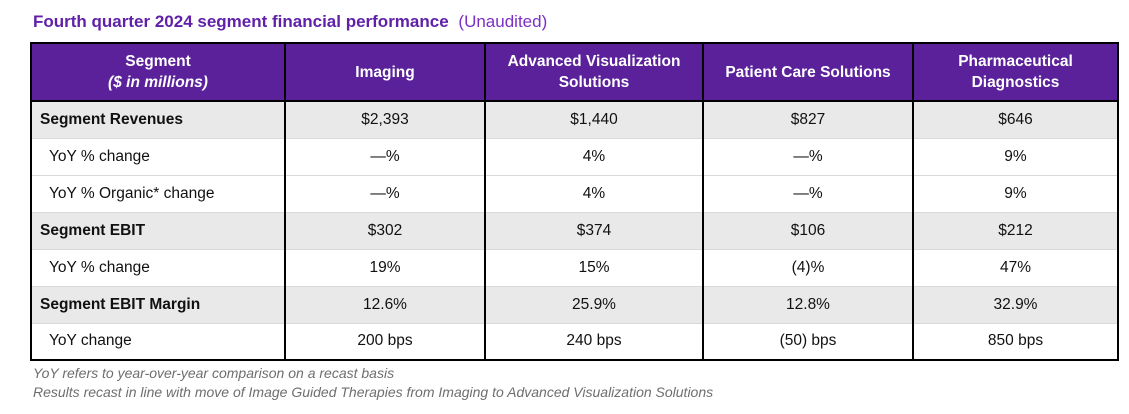  Describe the element at coordinates (593, 341) in the screenshot. I see `cell-value: 240 bps` at that location.